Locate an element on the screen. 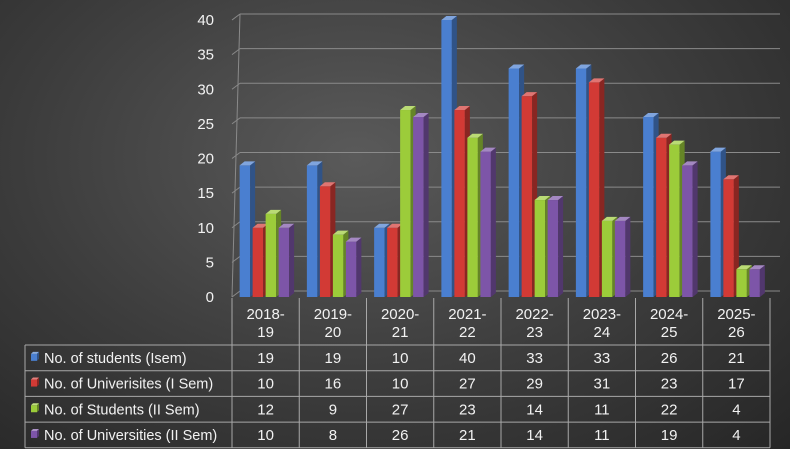 The width and height of the screenshot is (790, 449). x-tick-label: 2022-23 is located at coordinates (534, 323).